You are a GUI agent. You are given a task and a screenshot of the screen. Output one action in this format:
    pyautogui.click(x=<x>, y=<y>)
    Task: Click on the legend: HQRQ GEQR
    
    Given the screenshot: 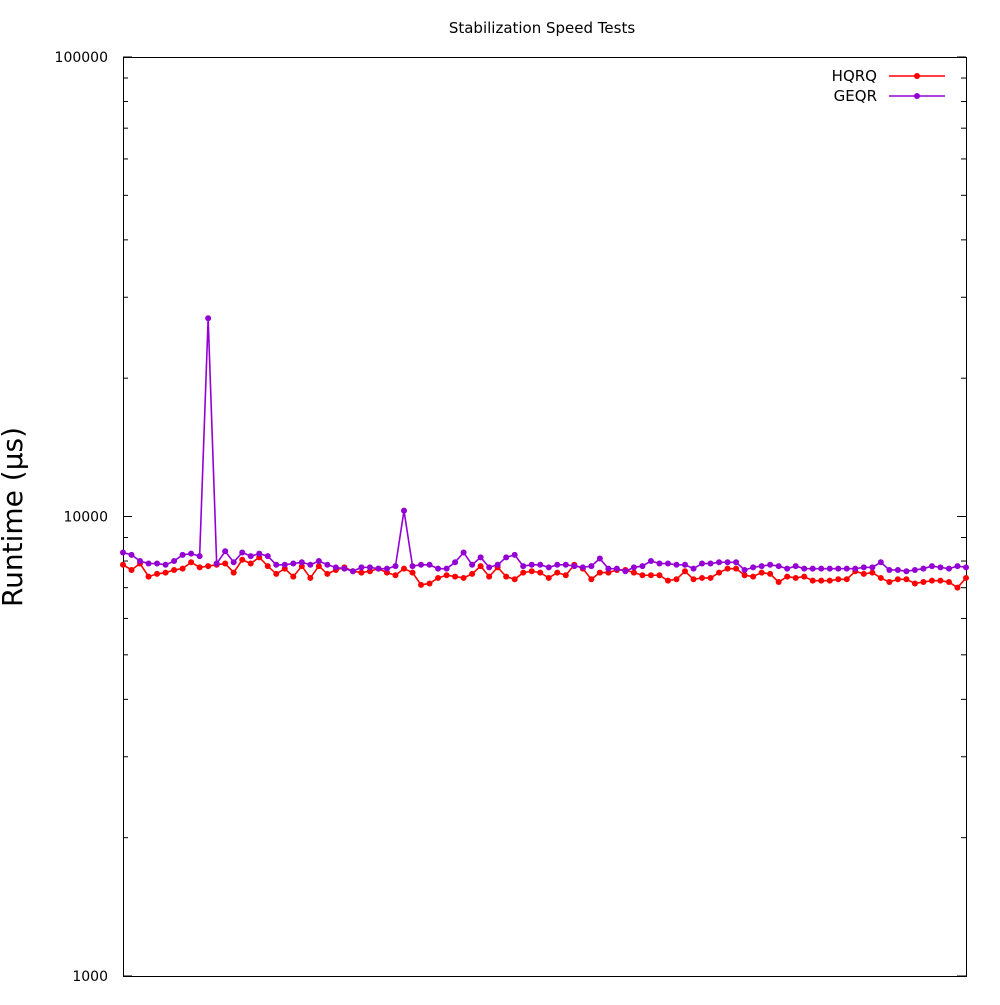 What is the action you would take?
    pyautogui.click(x=888, y=86)
    